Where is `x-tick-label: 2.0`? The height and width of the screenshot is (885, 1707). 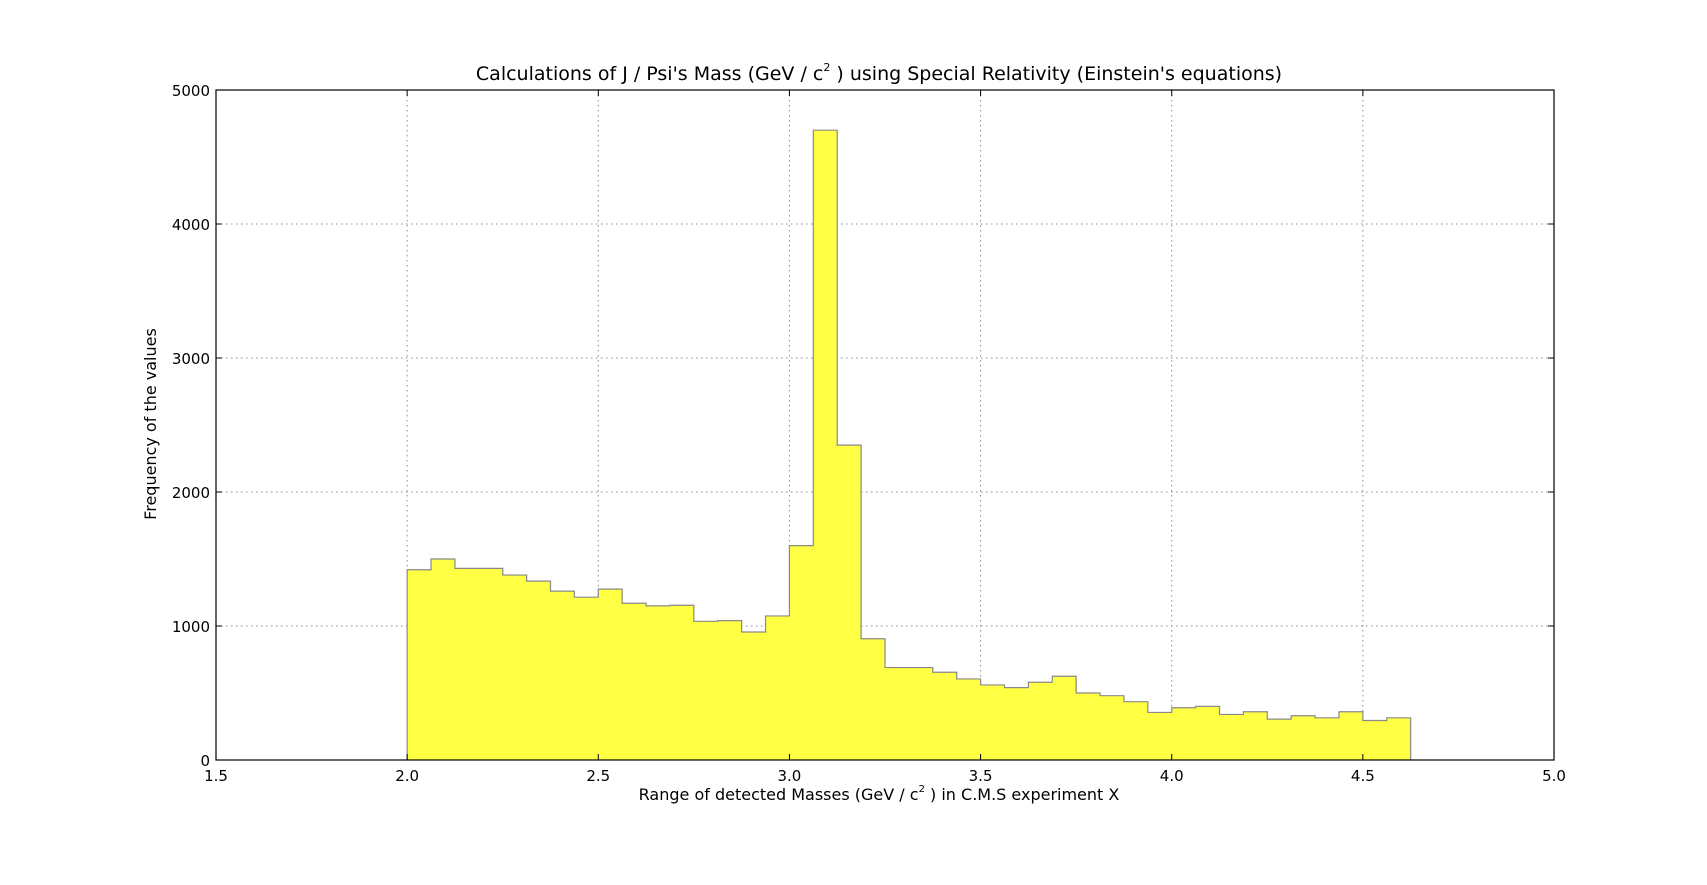
x-tick-label: 2.0 is located at coordinates (407, 776).